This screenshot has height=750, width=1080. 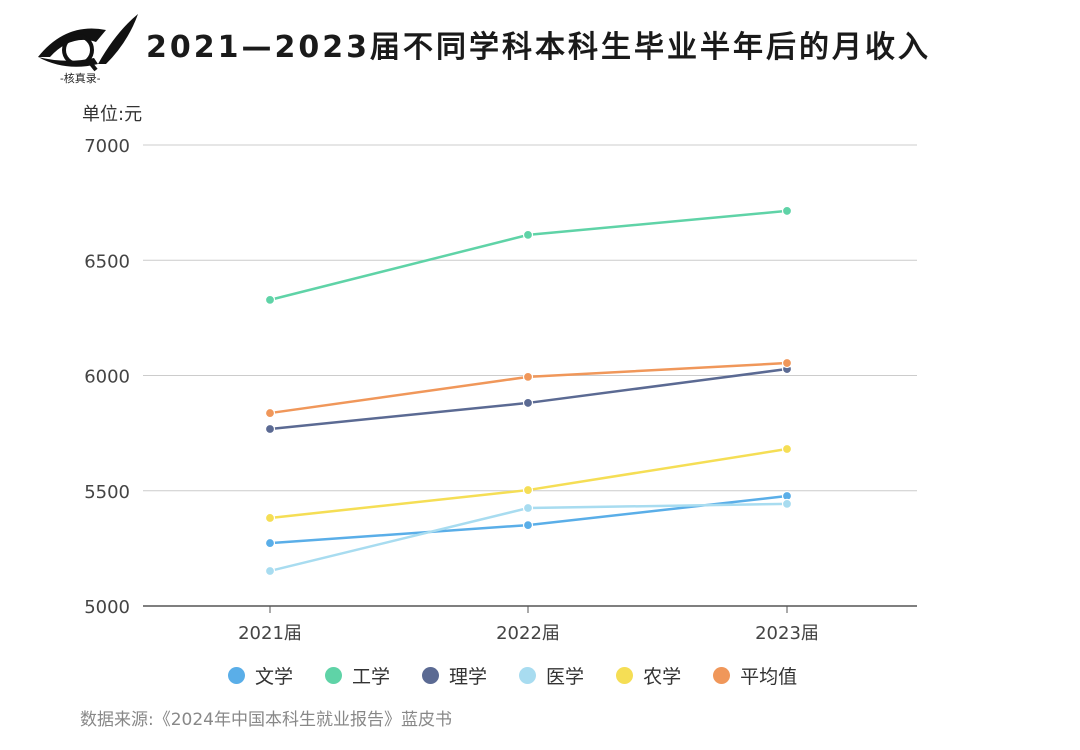 I want to click on unit-label: 单位:元, so click(x=112, y=114).